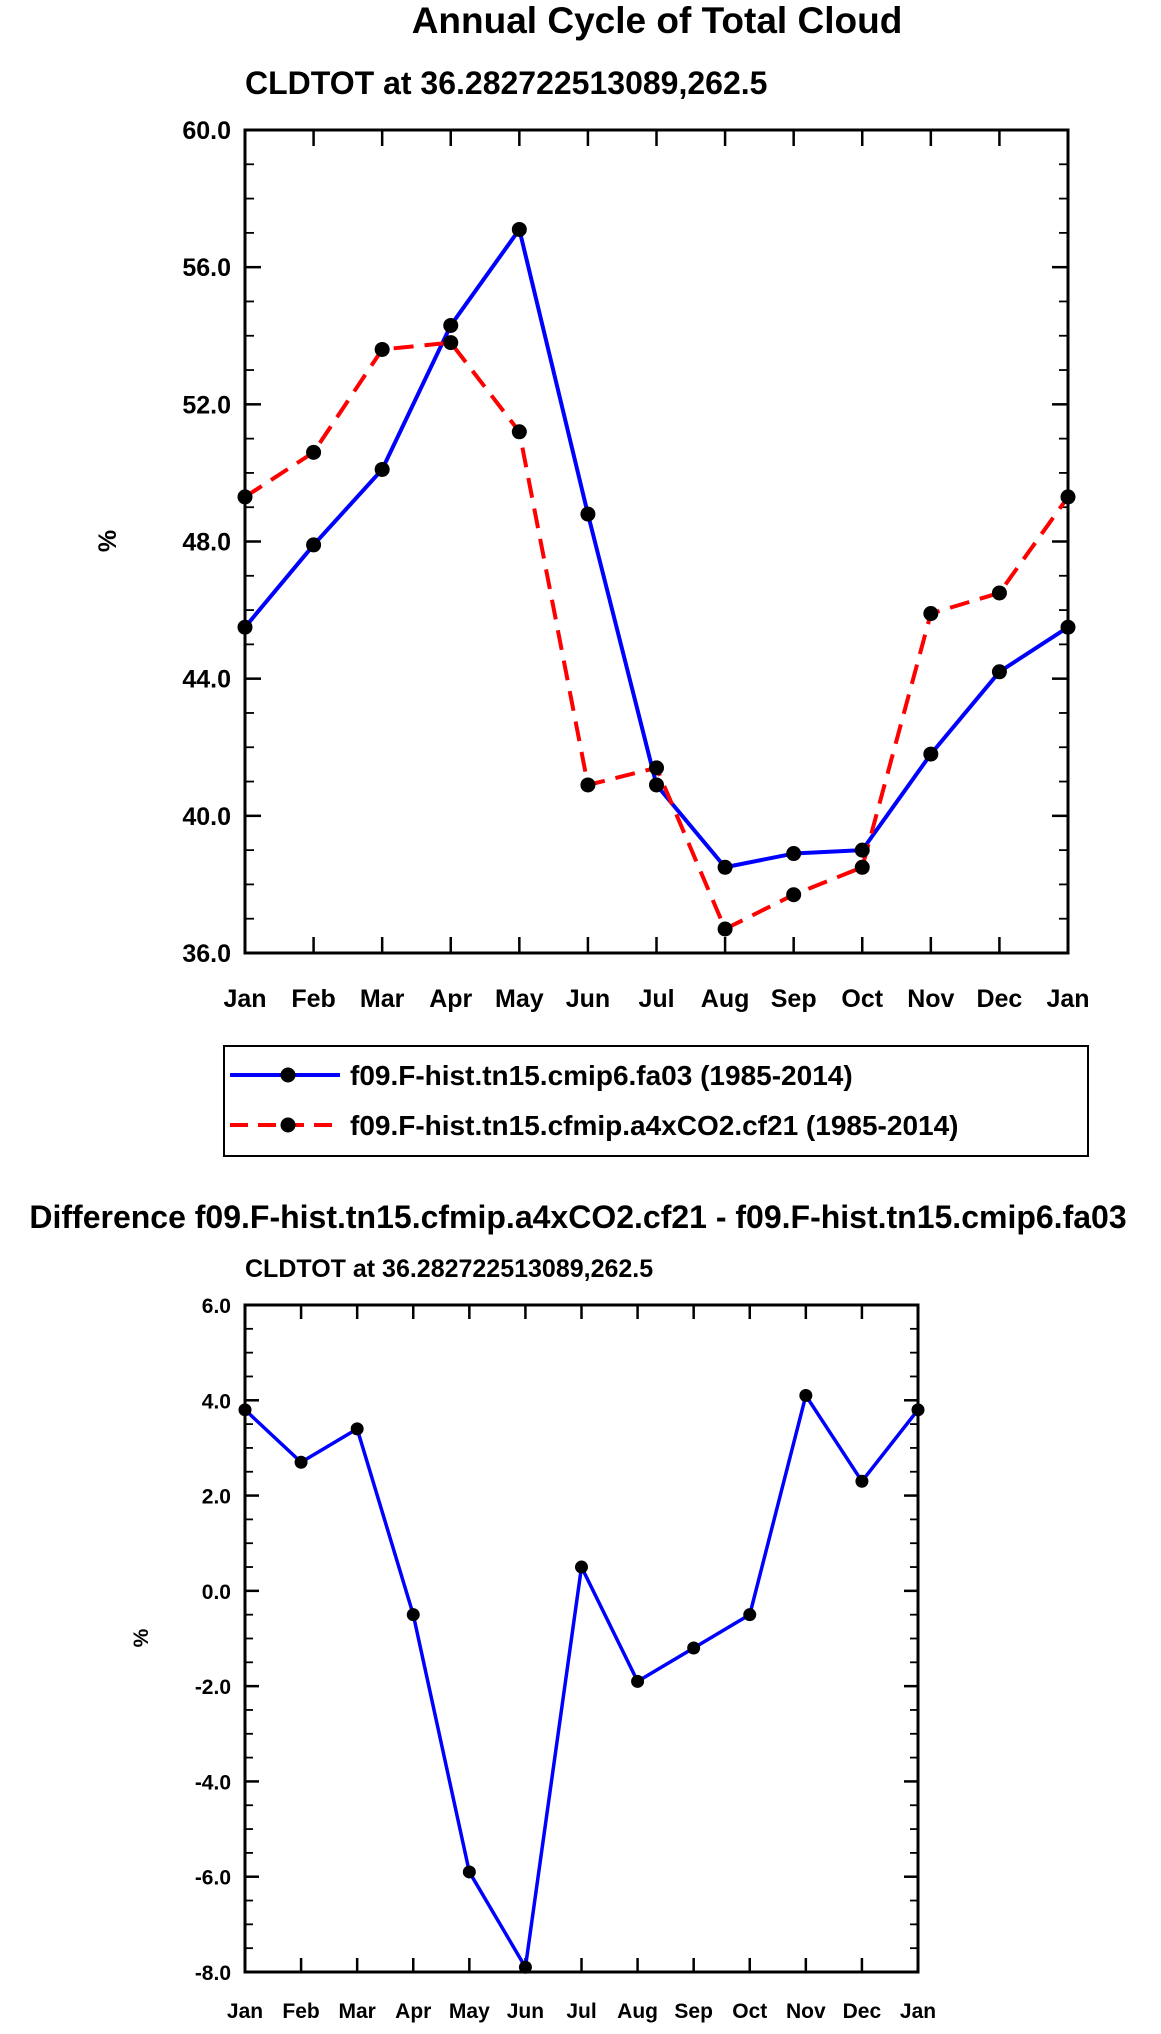 This screenshot has width=1161, height=2034. What do you see at coordinates (206, 131) in the screenshot?
I see `y-tick-label: 60.0` at bounding box center [206, 131].